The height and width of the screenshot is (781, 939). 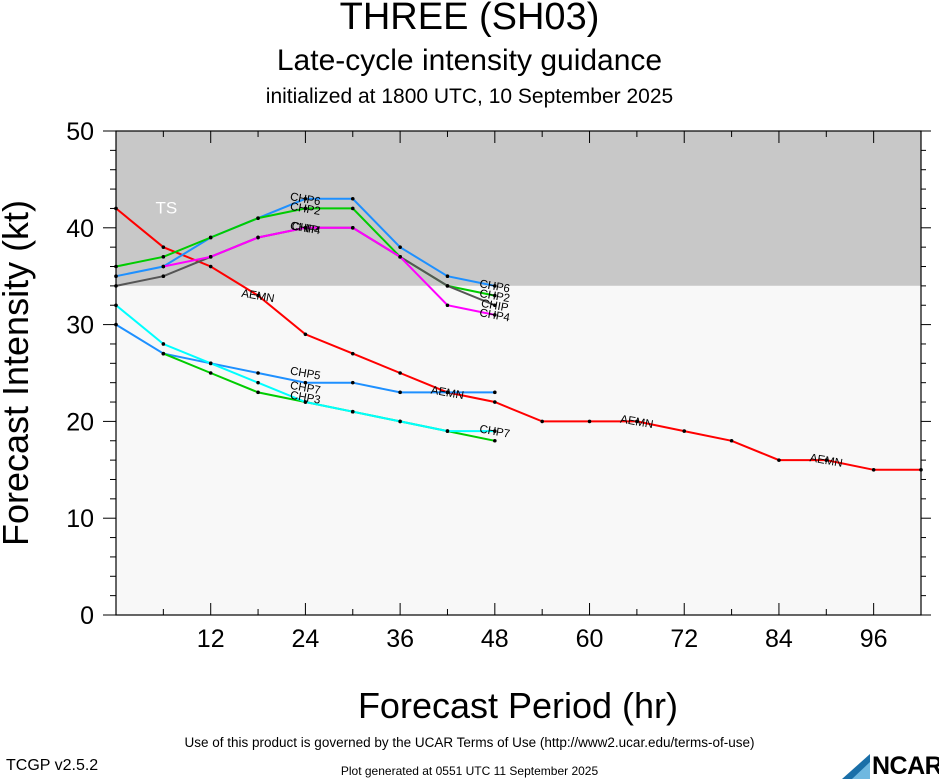 What do you see at coordinates (495, 639) in the screenshot?
I see `x-tick-label: 48` at bounding box center [495, 639].